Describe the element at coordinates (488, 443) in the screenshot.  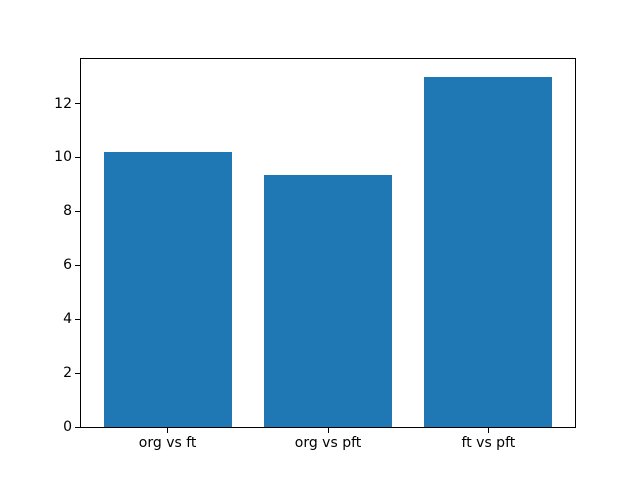
I see `x-tick-label: ft vs pft` at that location.